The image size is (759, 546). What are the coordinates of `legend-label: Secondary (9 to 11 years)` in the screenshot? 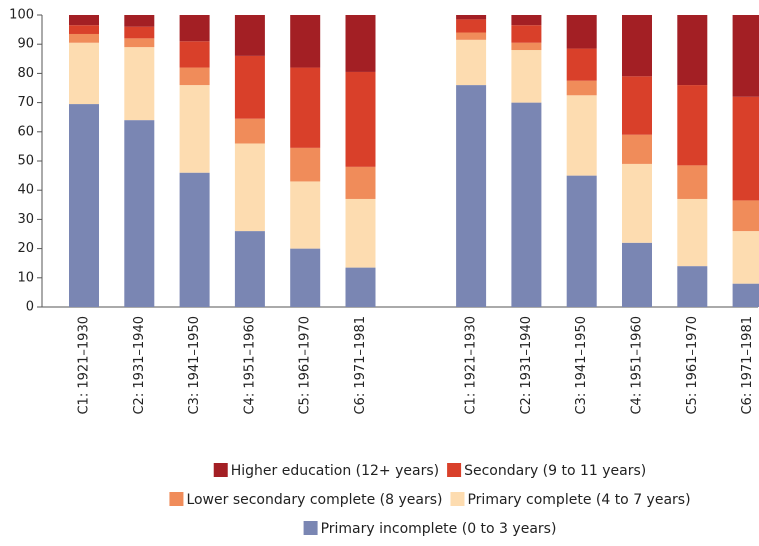 It's located at (555, 471).